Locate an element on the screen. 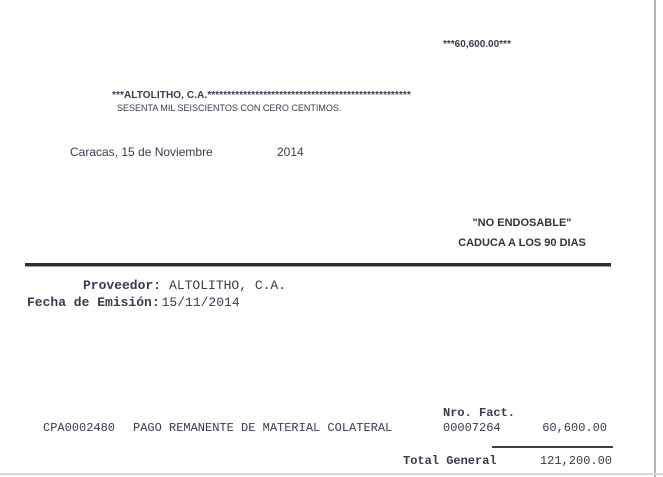 Image resolution: width=663 pixels, height=477 pixels. check-city-date: Caracas, 15 de Noviembre is located at coordinates (141, 152).